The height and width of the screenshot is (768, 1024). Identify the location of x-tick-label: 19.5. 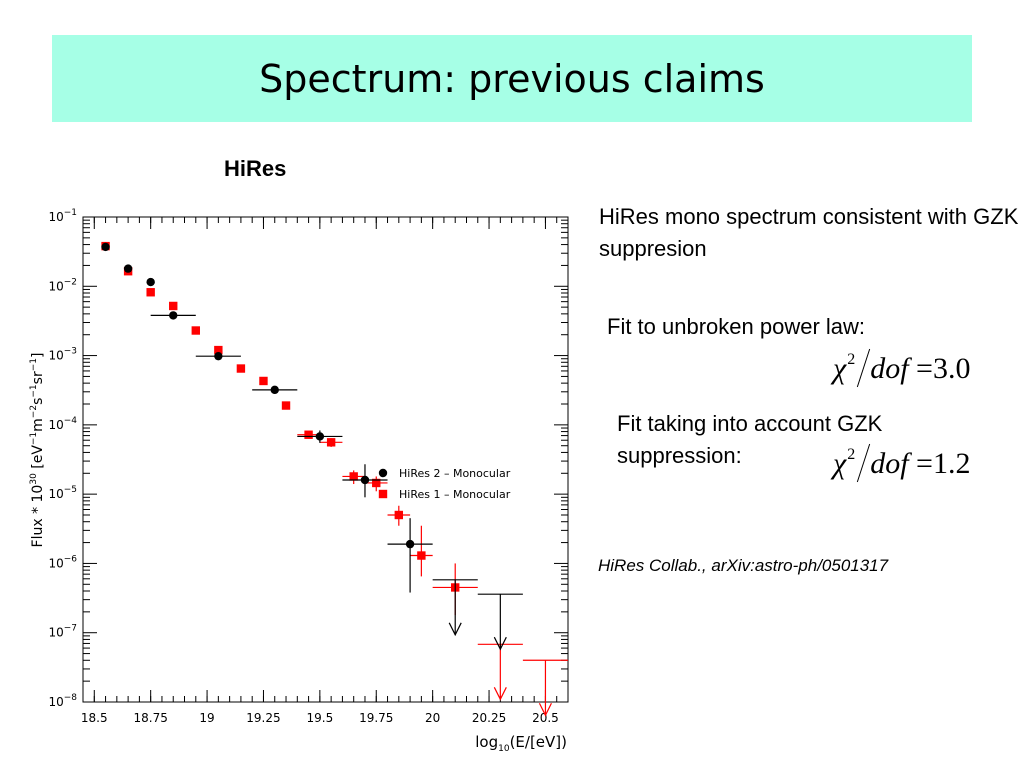
(320, 718).